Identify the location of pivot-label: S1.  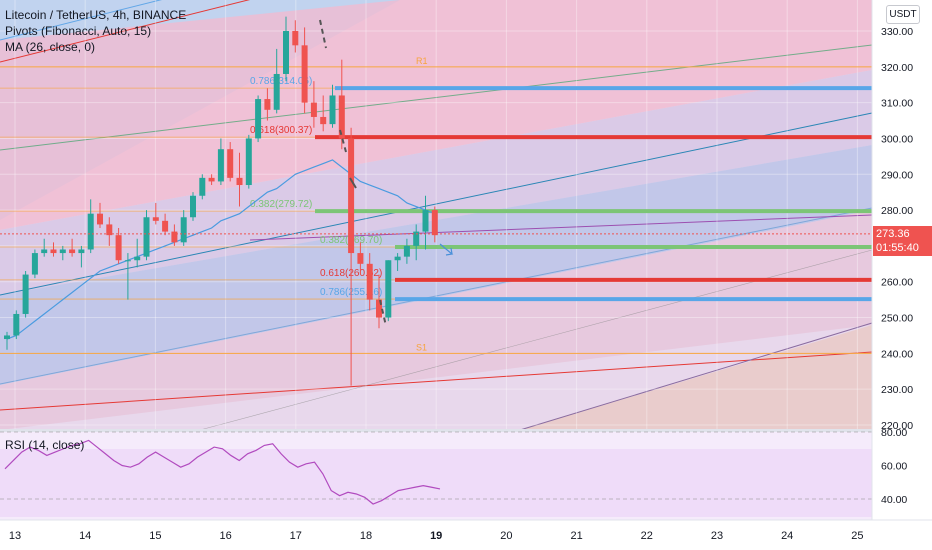
(421, 347).